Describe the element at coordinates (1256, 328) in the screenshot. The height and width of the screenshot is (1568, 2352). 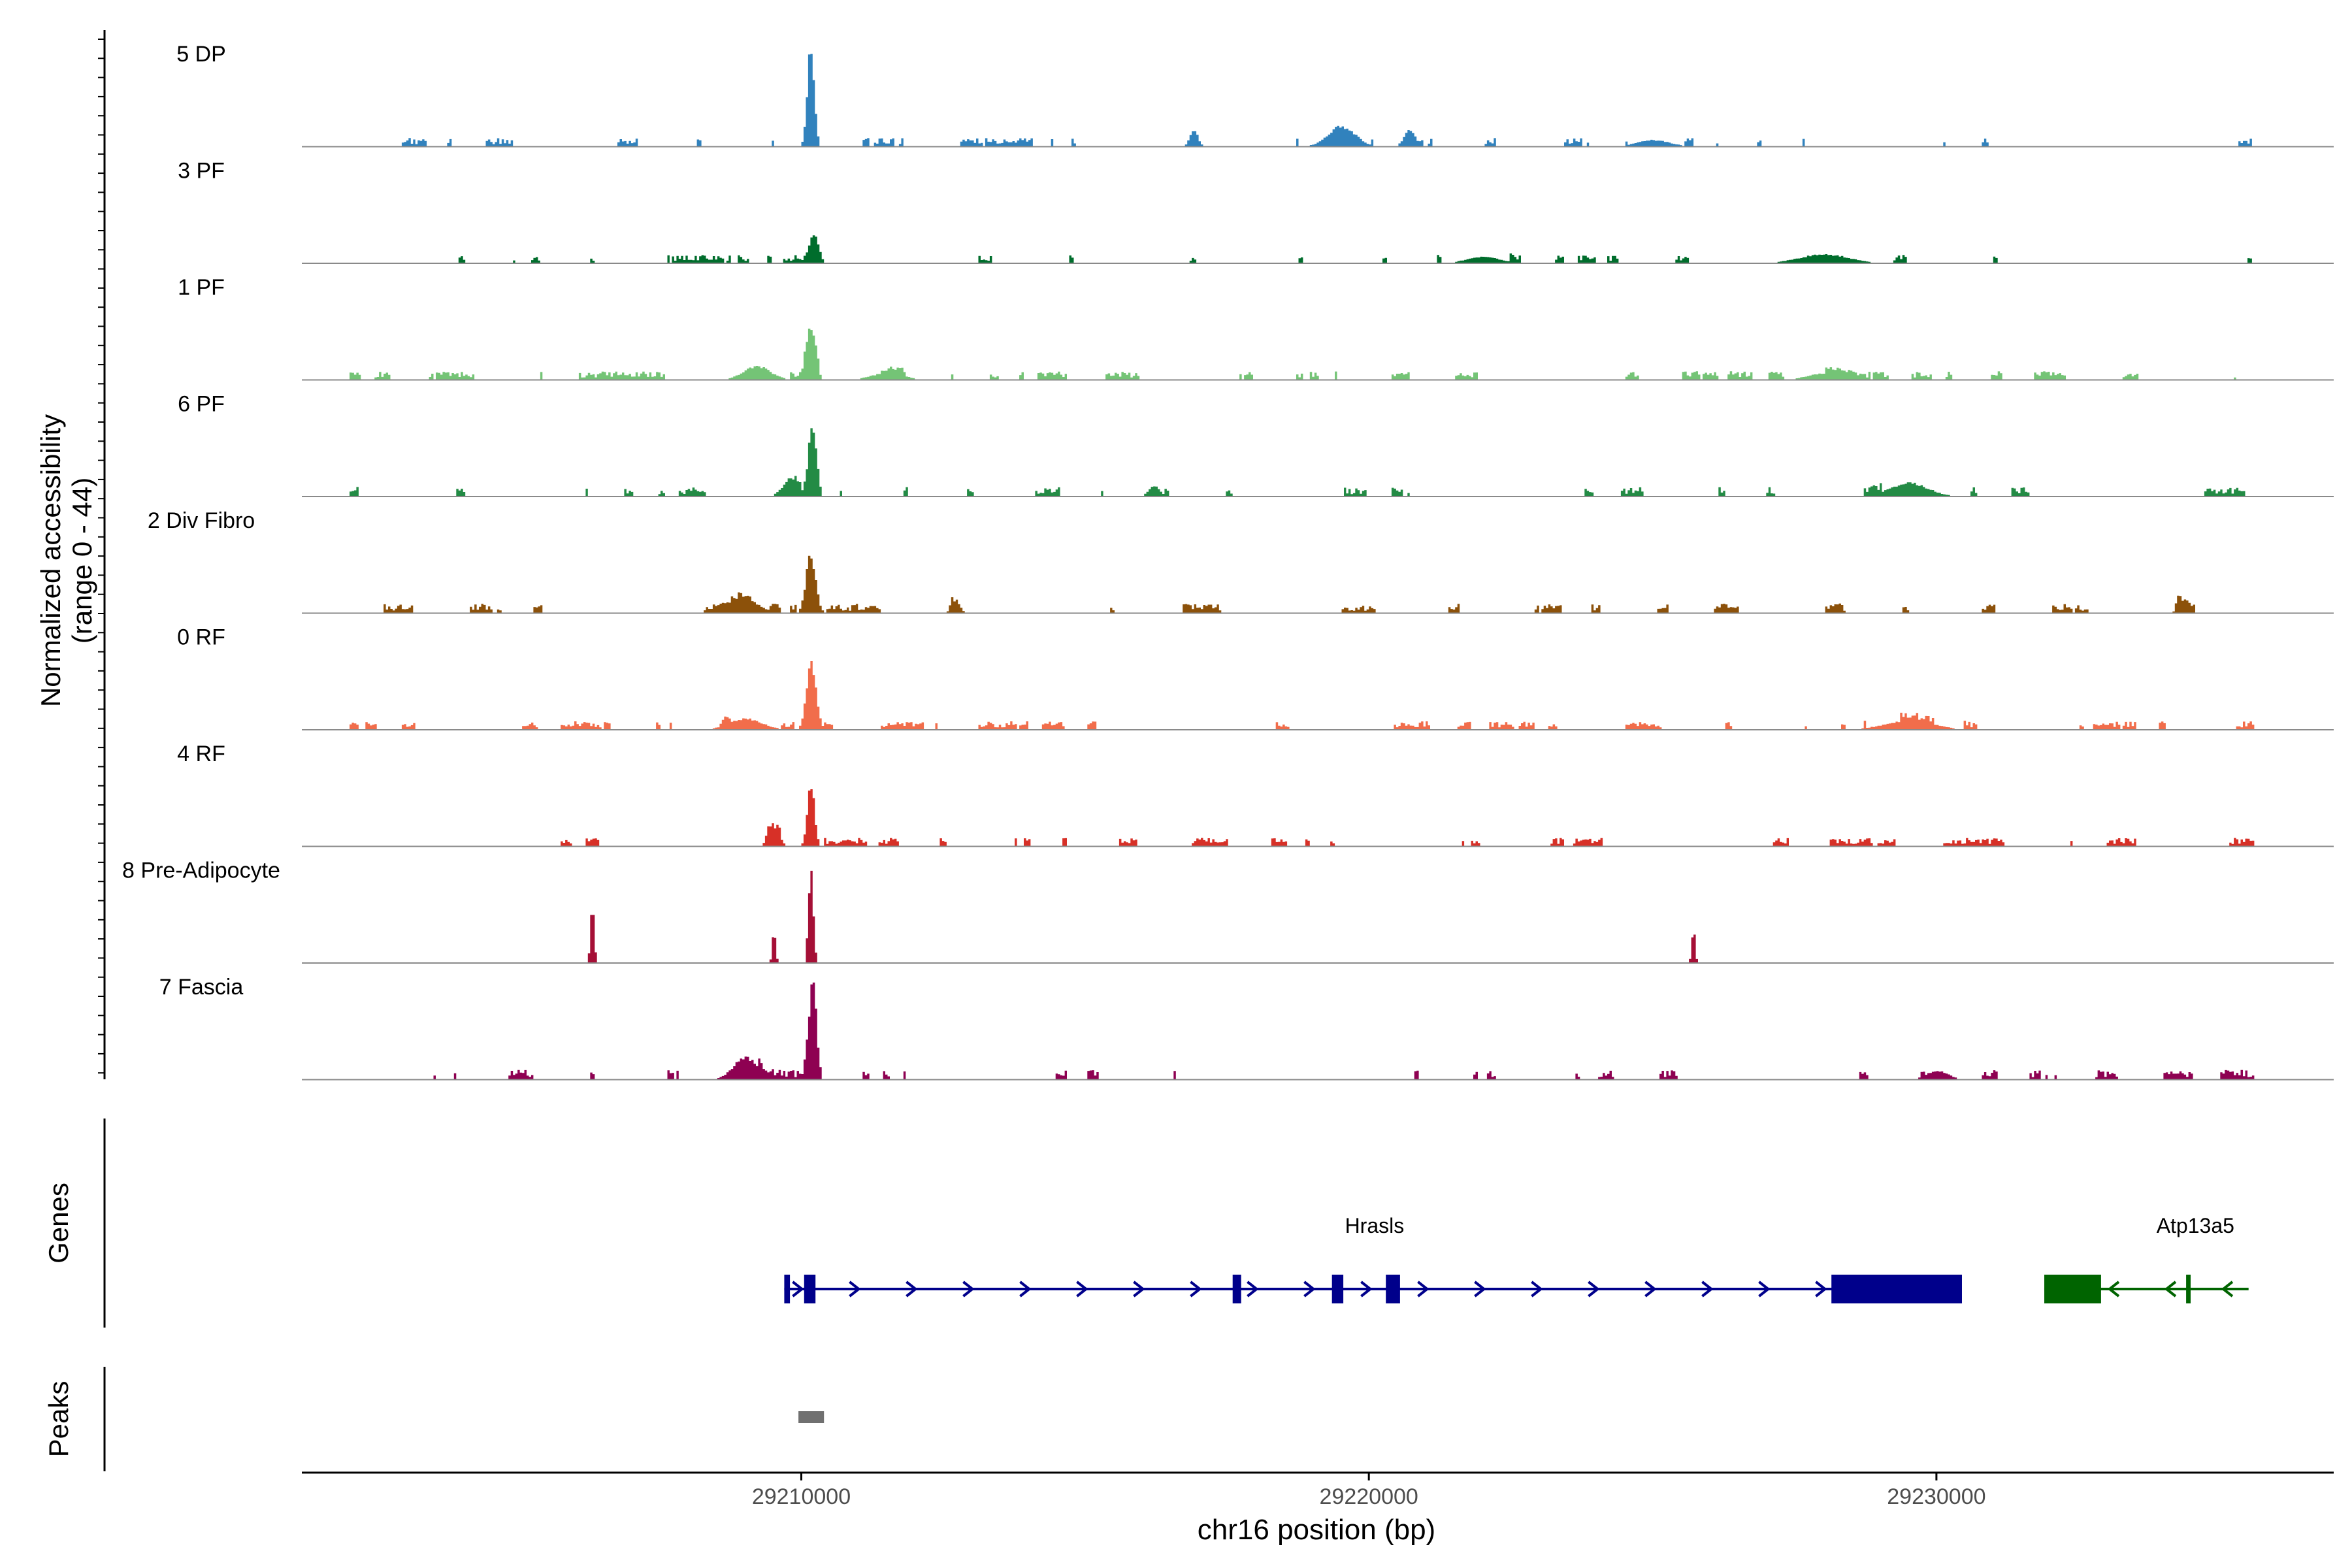
I see `track-3: 1 PF` at that location.